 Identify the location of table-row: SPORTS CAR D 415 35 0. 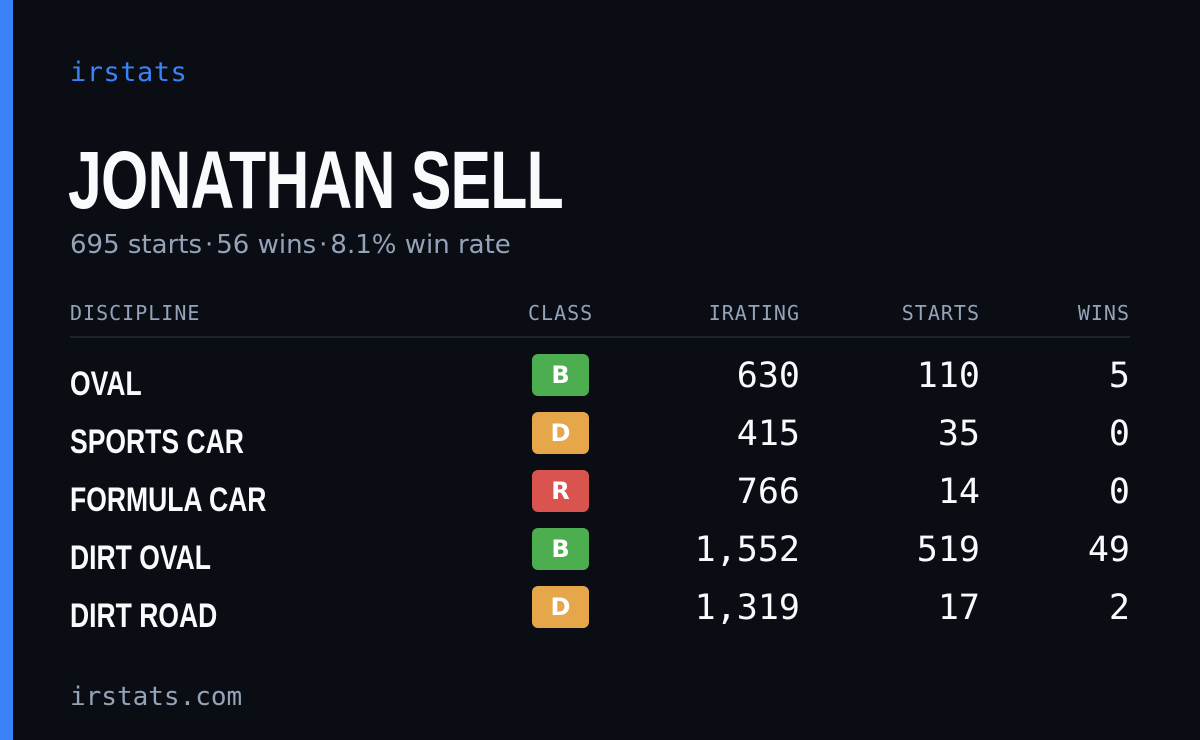
(600, 441).